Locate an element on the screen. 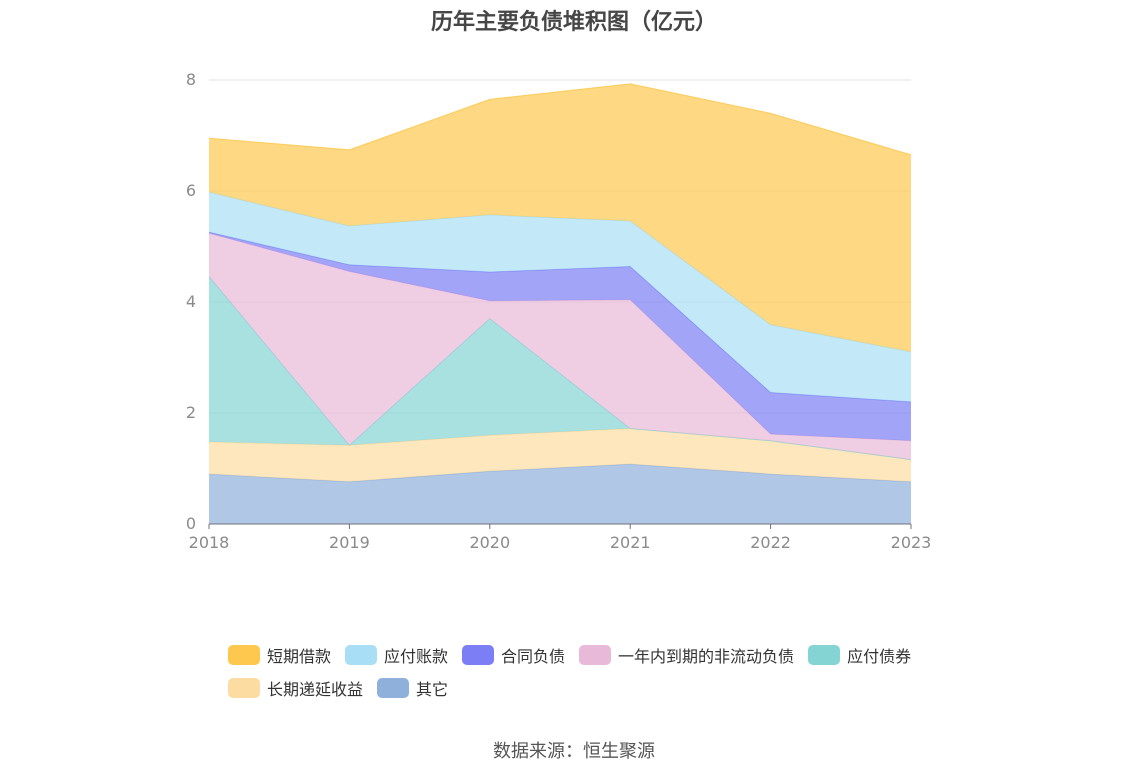  legend-item-bonds-payable: 应付债券 is located at coordinates (859, 655).